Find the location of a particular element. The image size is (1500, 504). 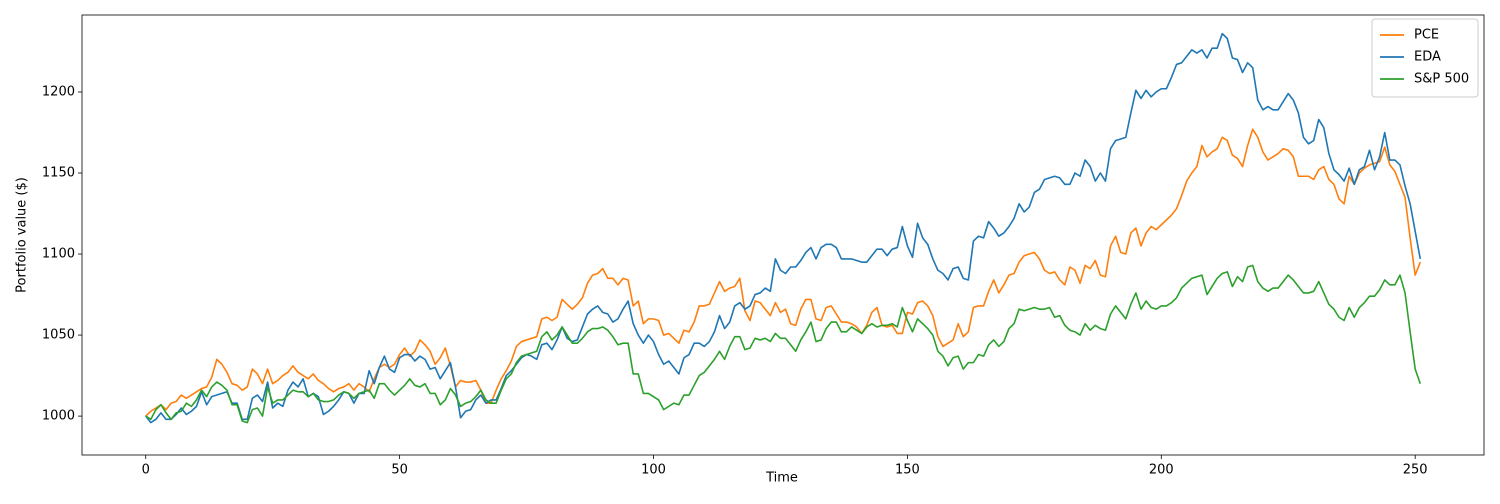

y-axis-label: Portfolio value ($) is located at coordinates (22, 235).